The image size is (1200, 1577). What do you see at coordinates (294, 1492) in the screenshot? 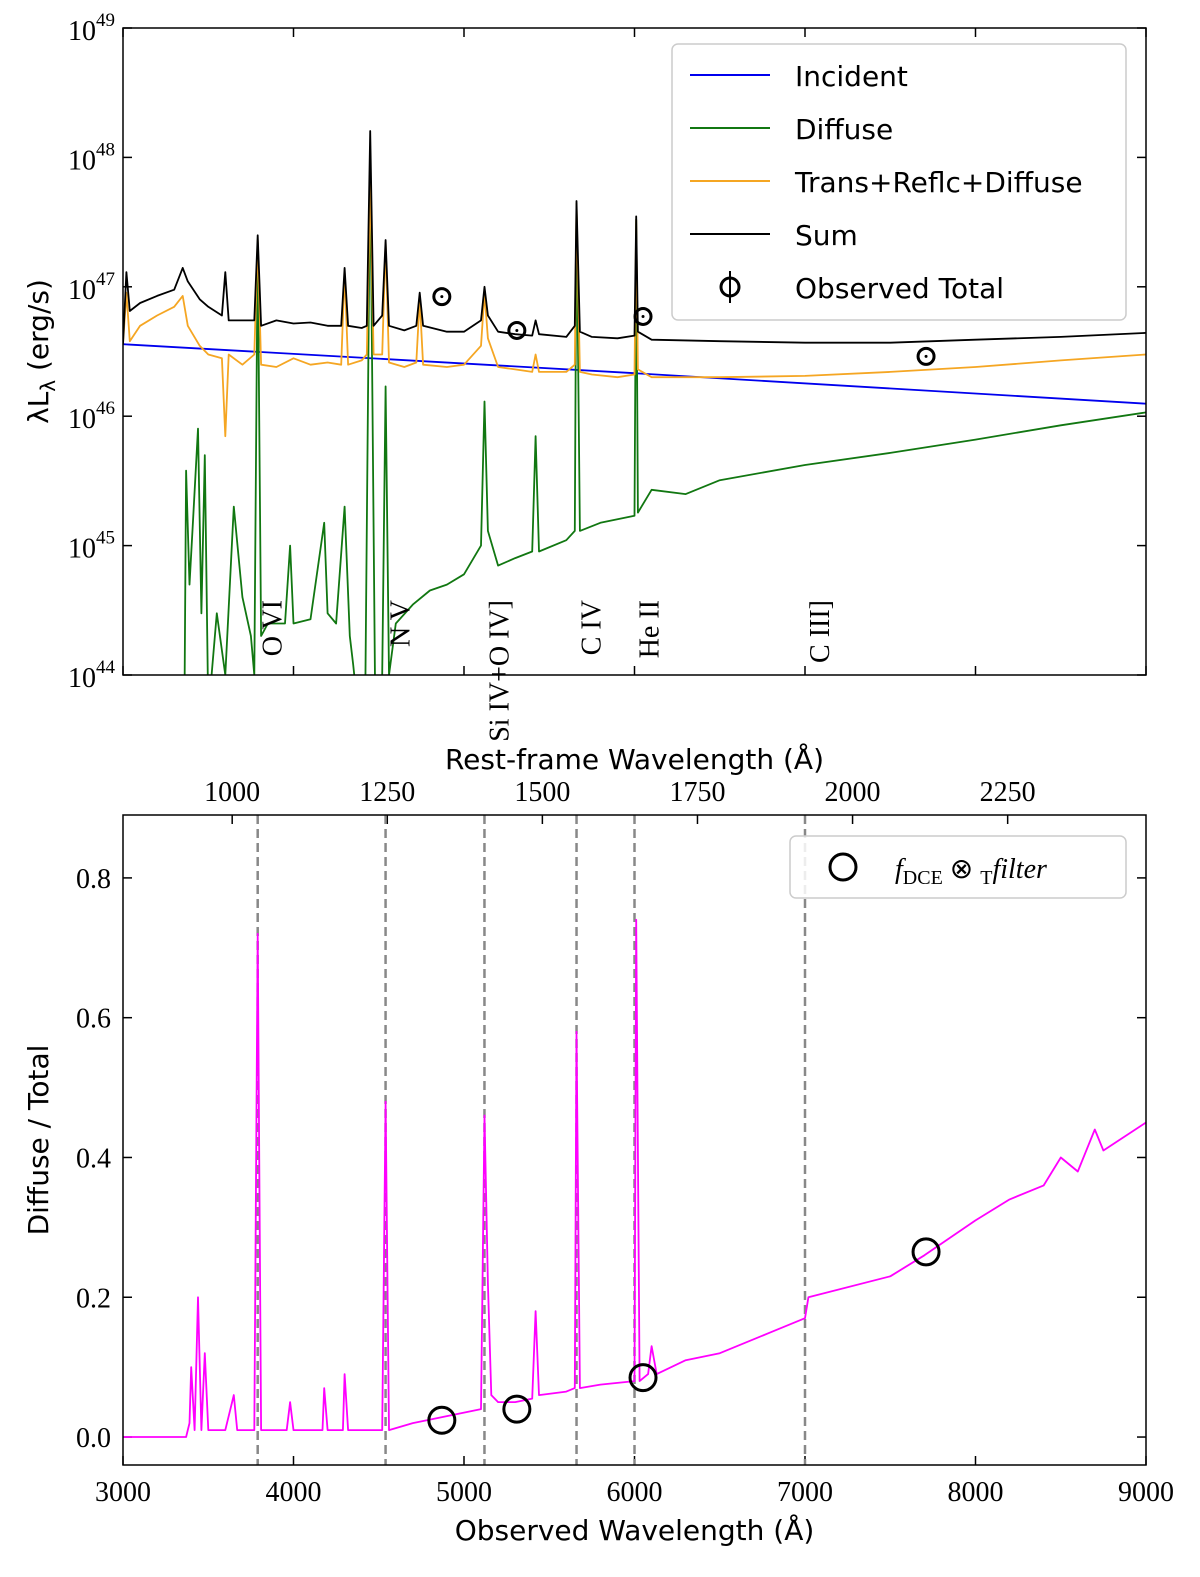
I see `x-tick-label: 4000` at bounding box center [294, 1492].